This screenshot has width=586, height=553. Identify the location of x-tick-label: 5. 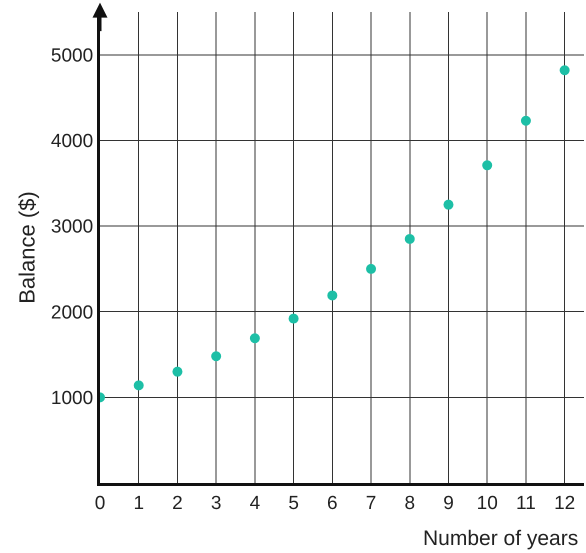
(293, 503).